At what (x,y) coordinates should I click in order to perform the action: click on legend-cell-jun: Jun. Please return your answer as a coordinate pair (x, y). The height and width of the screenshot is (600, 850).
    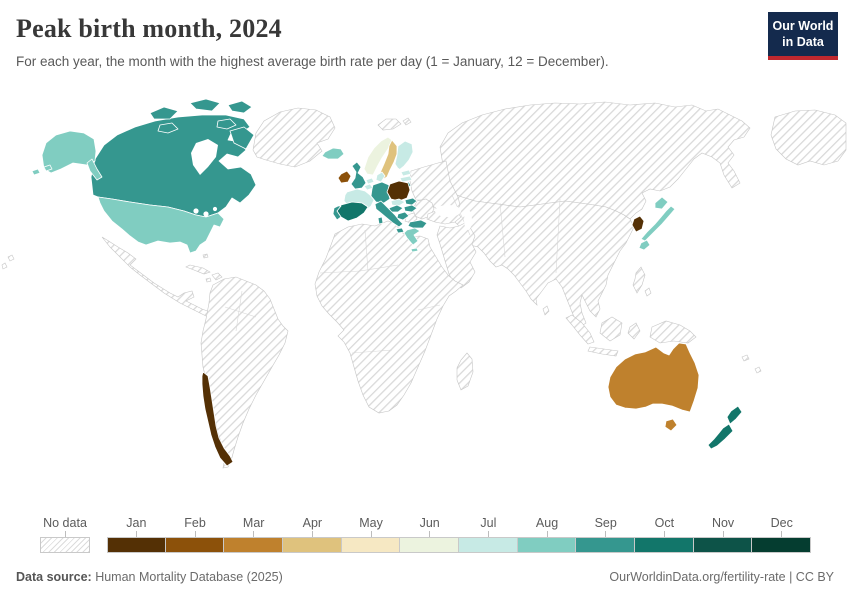
    Looking at the image, I should click on (430, 535).